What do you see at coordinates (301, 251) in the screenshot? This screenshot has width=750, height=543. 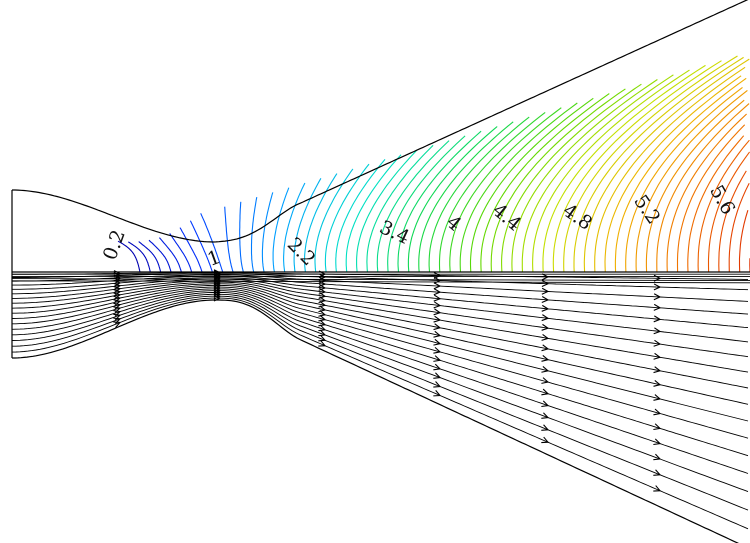 I see `contour-label-2-2: 2.2` at bounding box center [301, 251].